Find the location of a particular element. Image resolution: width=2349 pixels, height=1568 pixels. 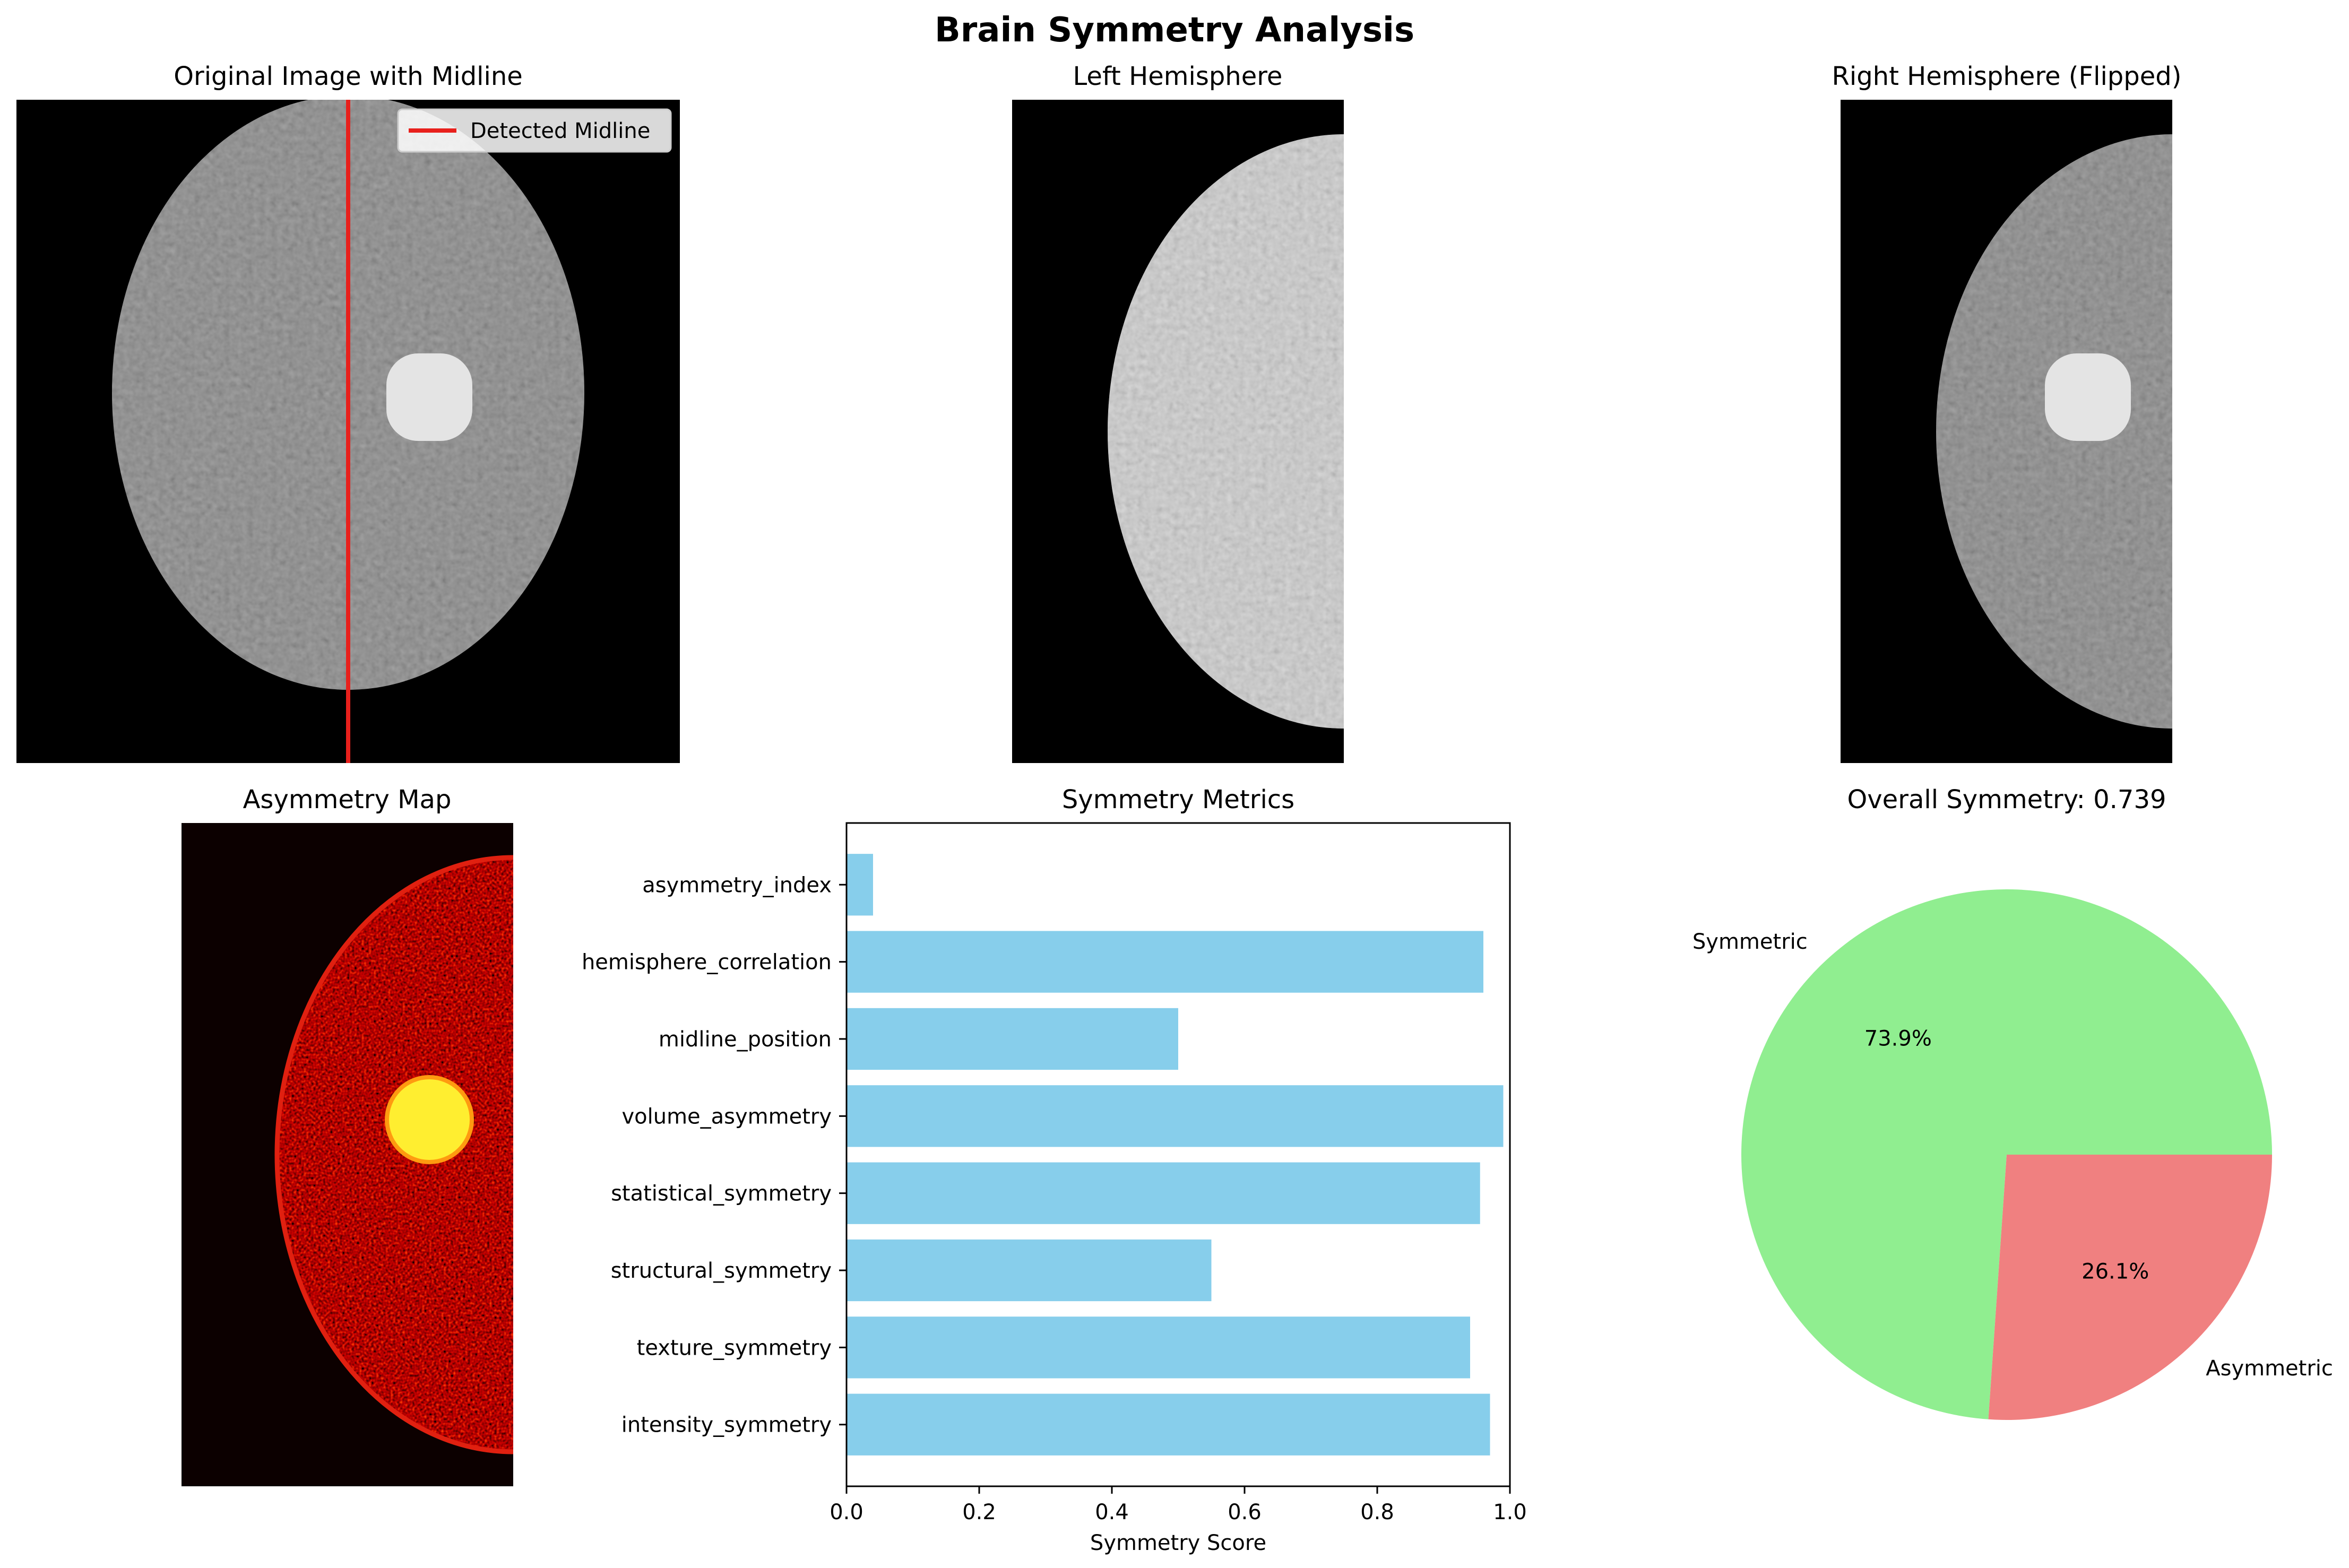

y-tick-label: asymmetry_index is located at coordinates (737, 885).